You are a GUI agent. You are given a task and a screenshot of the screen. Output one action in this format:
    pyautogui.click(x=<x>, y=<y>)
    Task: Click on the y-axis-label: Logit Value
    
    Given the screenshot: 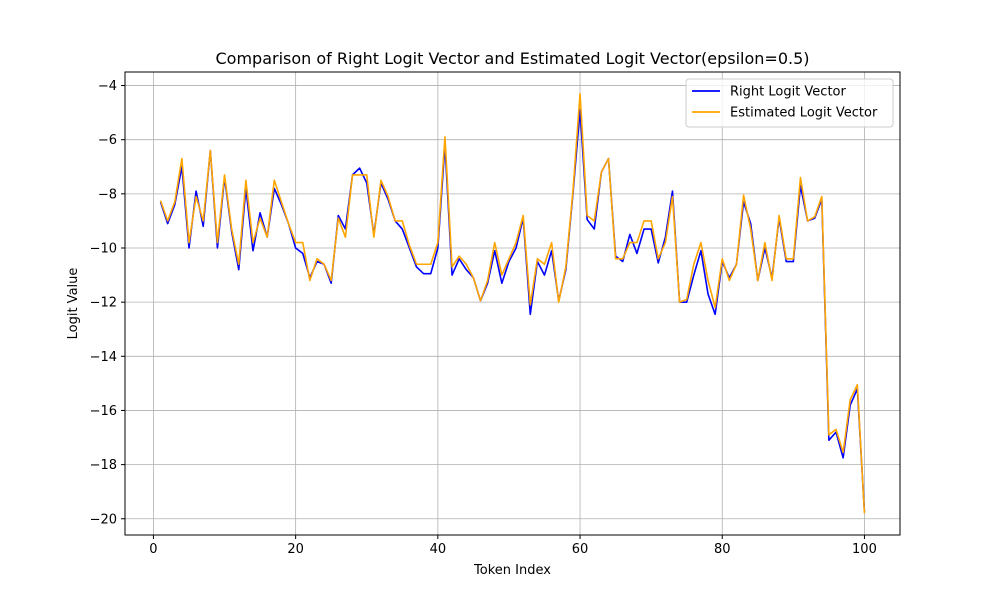 What is the action you would take?
    pyautogui.click(x=73, y=304)
    